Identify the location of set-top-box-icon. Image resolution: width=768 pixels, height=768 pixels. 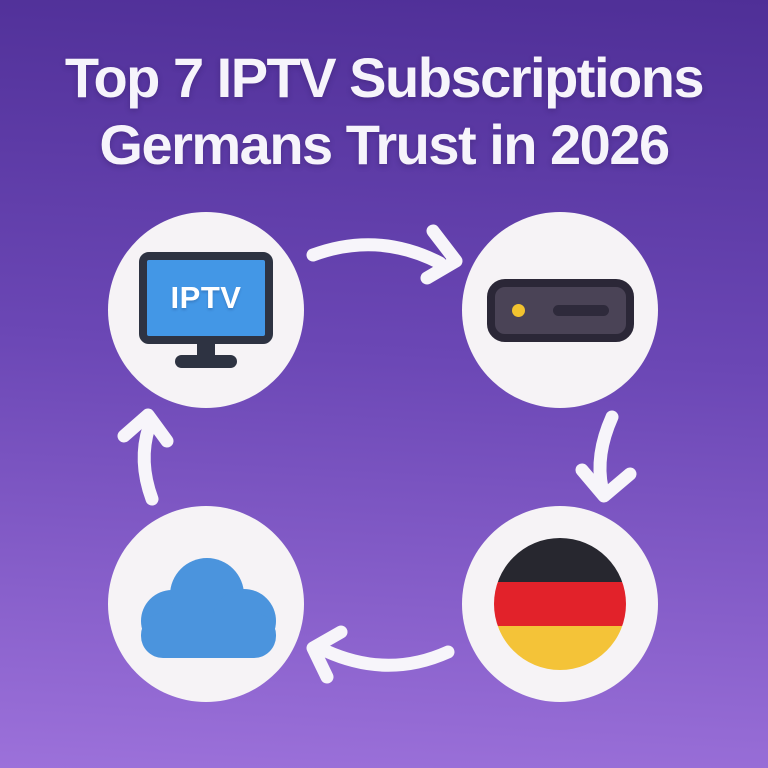
(560, 310).